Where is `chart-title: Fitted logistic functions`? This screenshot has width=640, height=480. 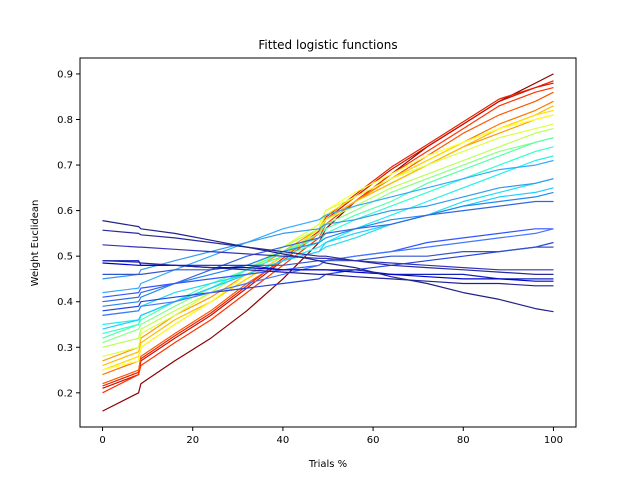 chart-title: Fitted logistic functions is located at coordinates (327, 45).